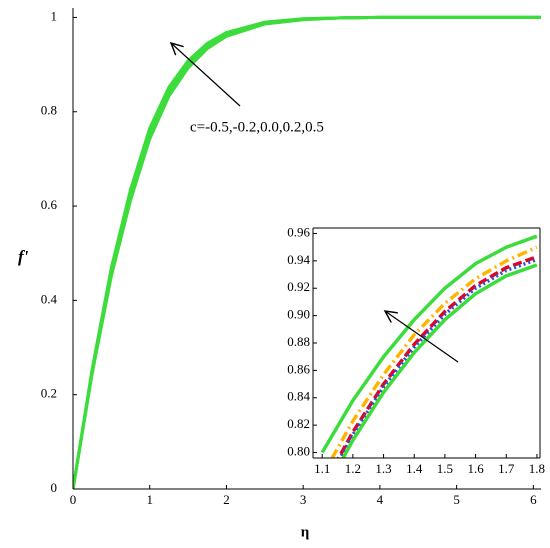 The width and height of the screenshot is (550, 548). I want to click on y-tick-label: 0.80, so click(298, 451).